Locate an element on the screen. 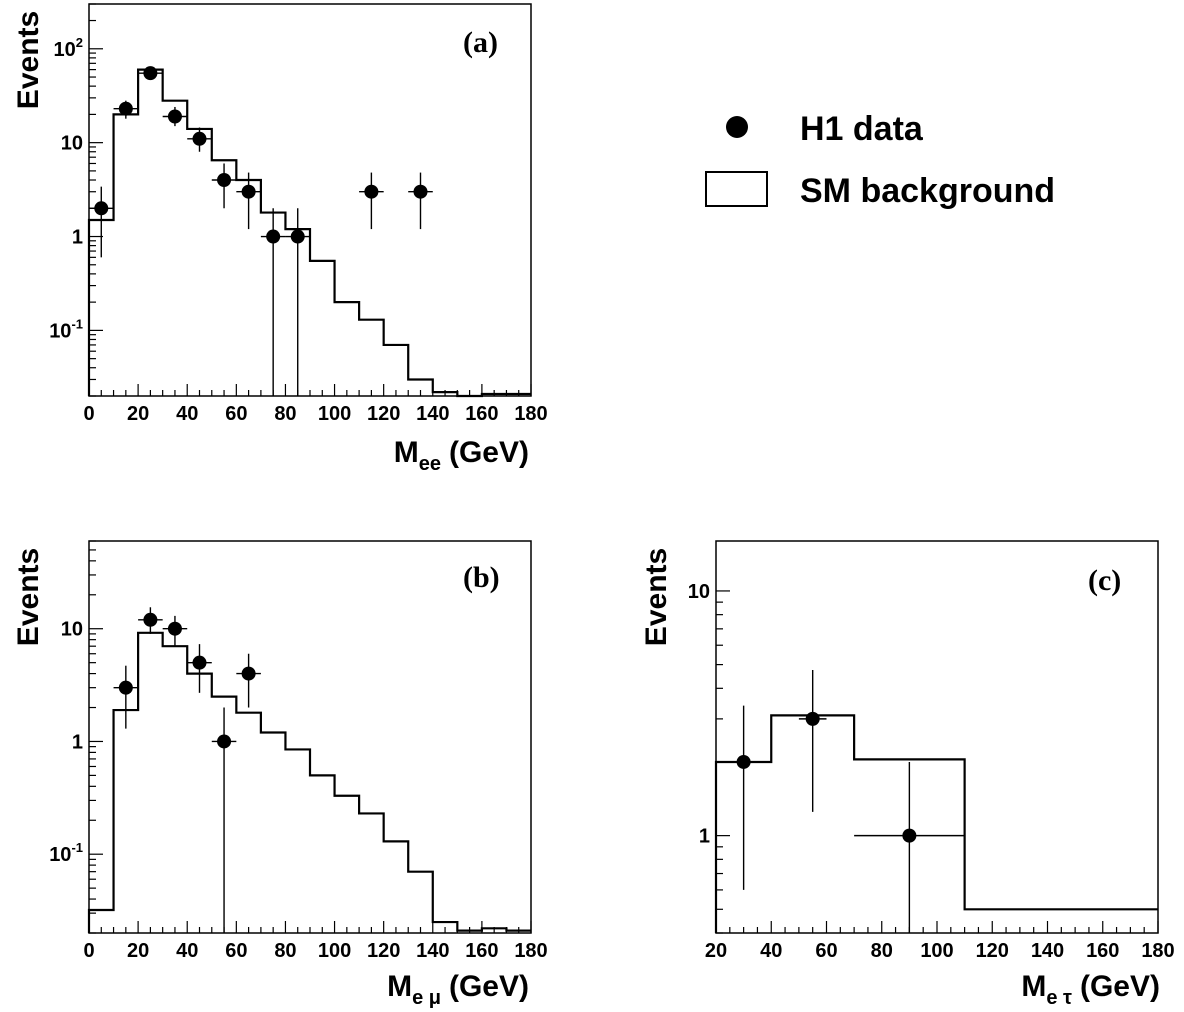 The image size is (1184, 1012). panel-b-y-tick-exp: -1 is located at coordinates (77, 847).